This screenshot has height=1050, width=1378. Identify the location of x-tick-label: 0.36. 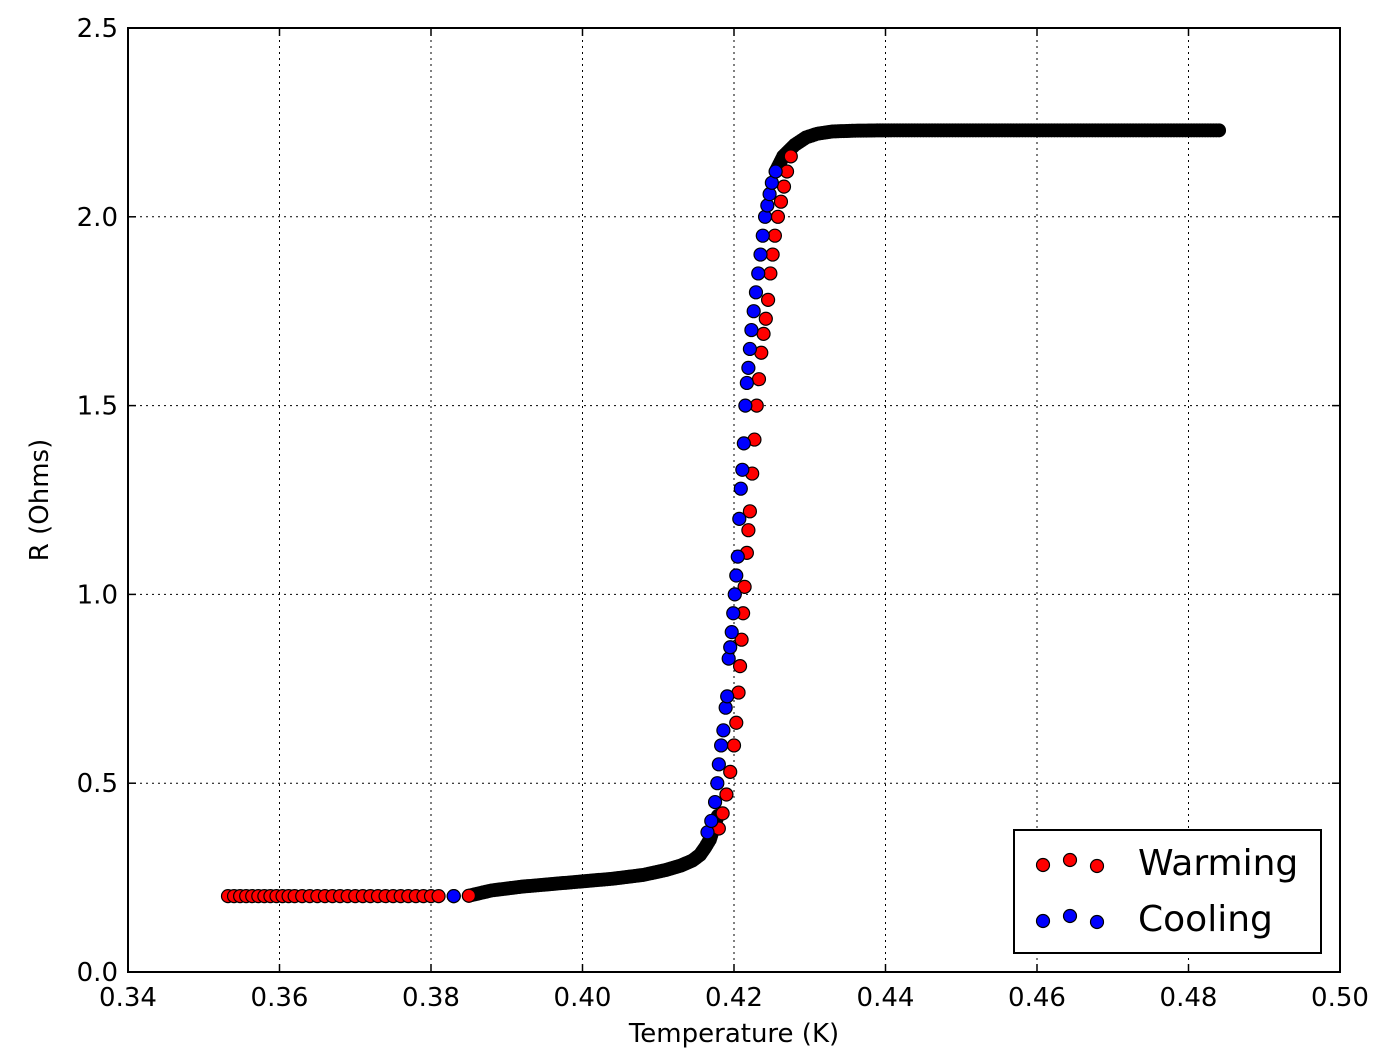
(280, 998).